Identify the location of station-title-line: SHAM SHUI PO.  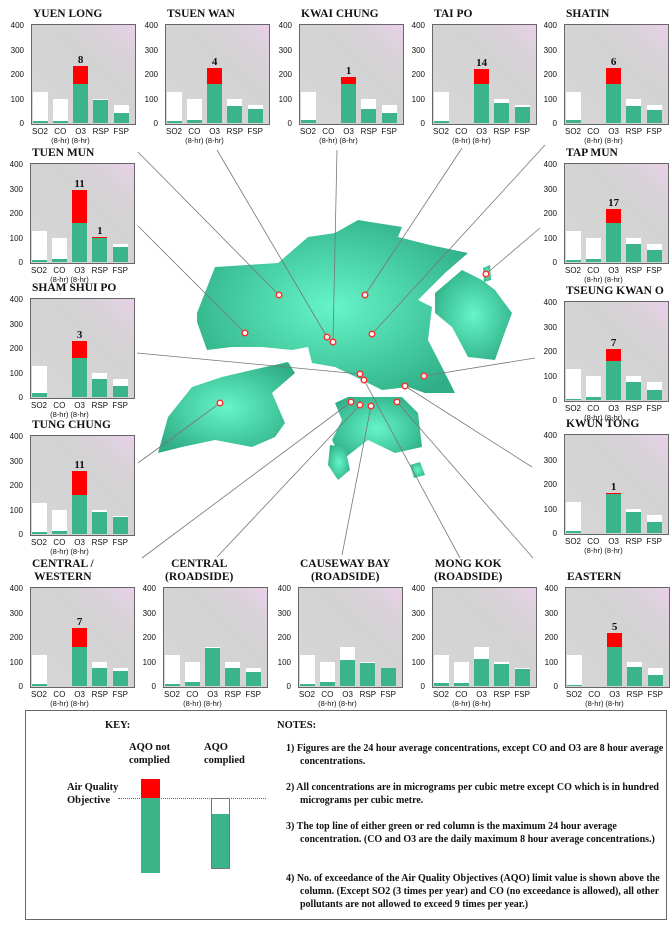
(74, 288).